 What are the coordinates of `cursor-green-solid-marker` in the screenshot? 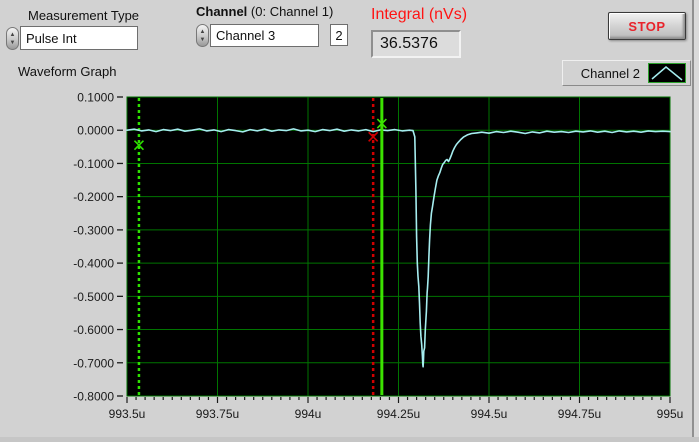 It's located at (381, 123).